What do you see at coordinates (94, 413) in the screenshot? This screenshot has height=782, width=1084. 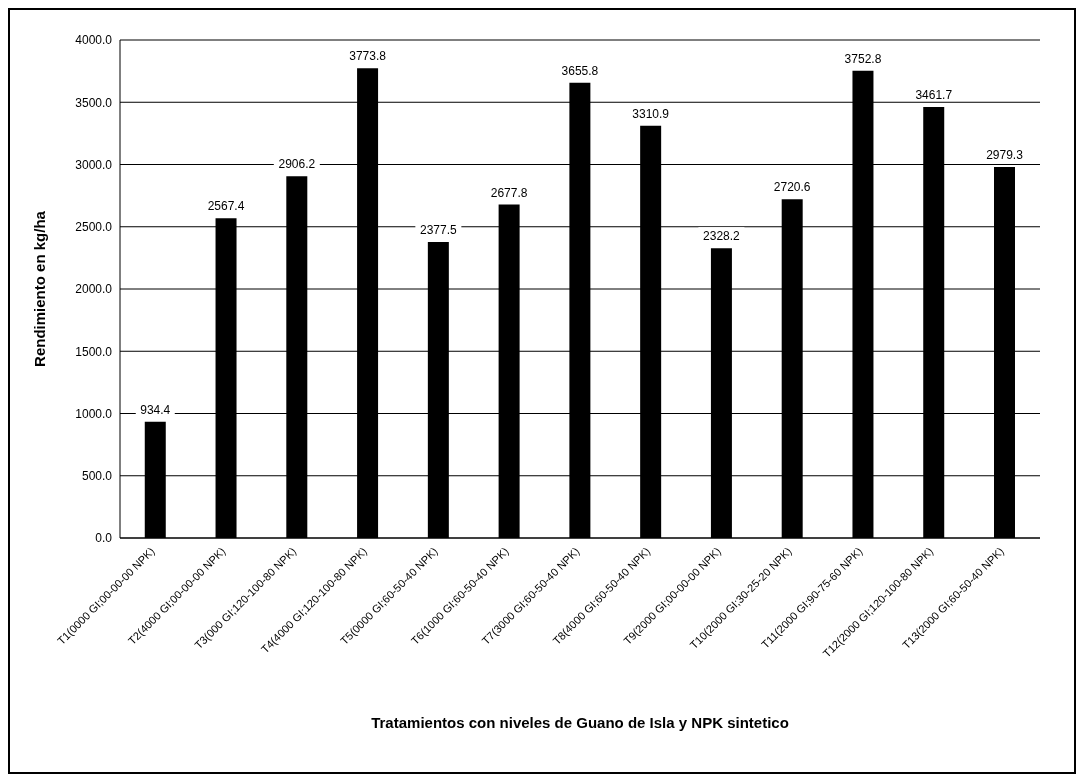 I see `y-tick-label: 1000.0` at bounding box center [94, 413].